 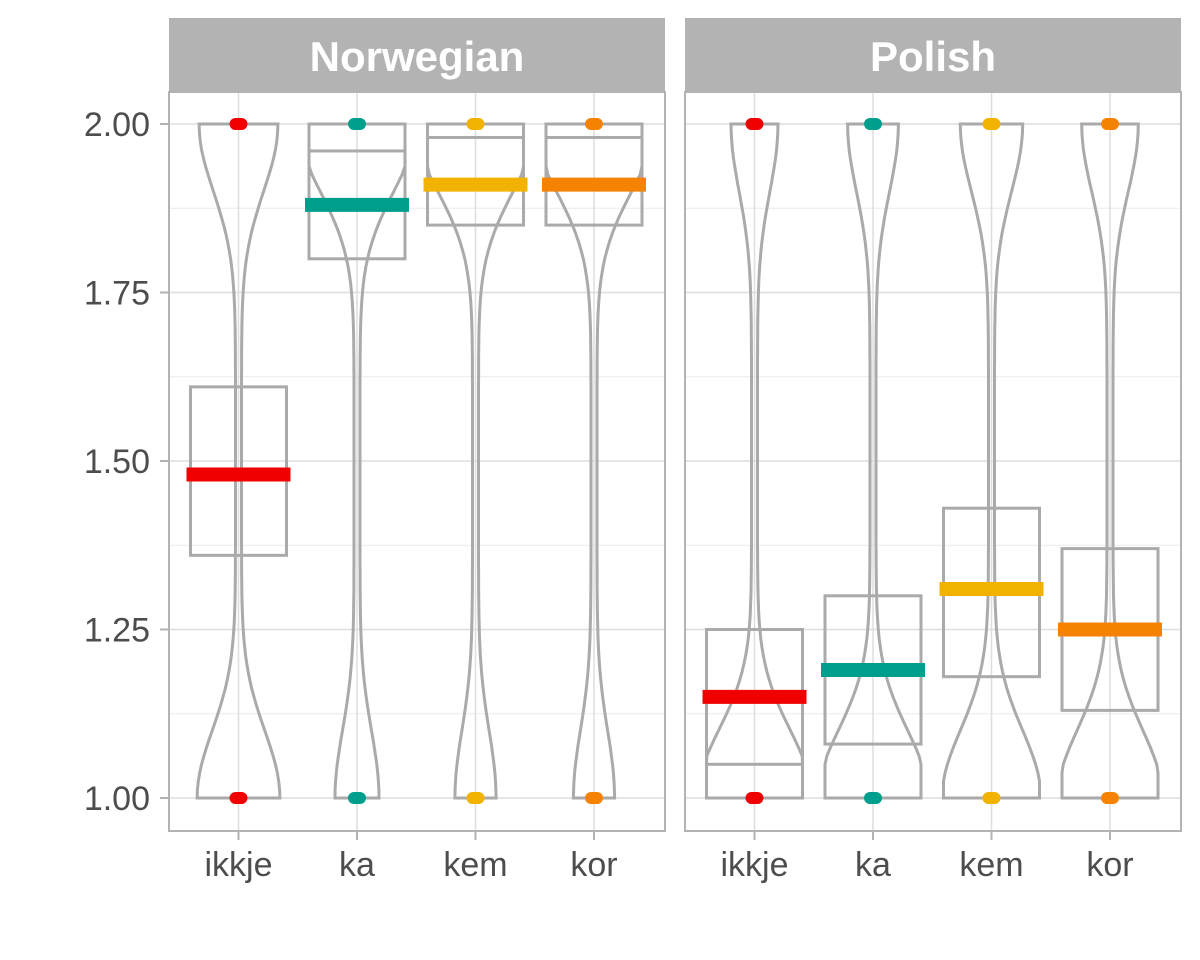 What do you see at coordinates (475, 798) in the screenshot?
I see `norwegian-kem-min-point` at bounding box center [475, 798].